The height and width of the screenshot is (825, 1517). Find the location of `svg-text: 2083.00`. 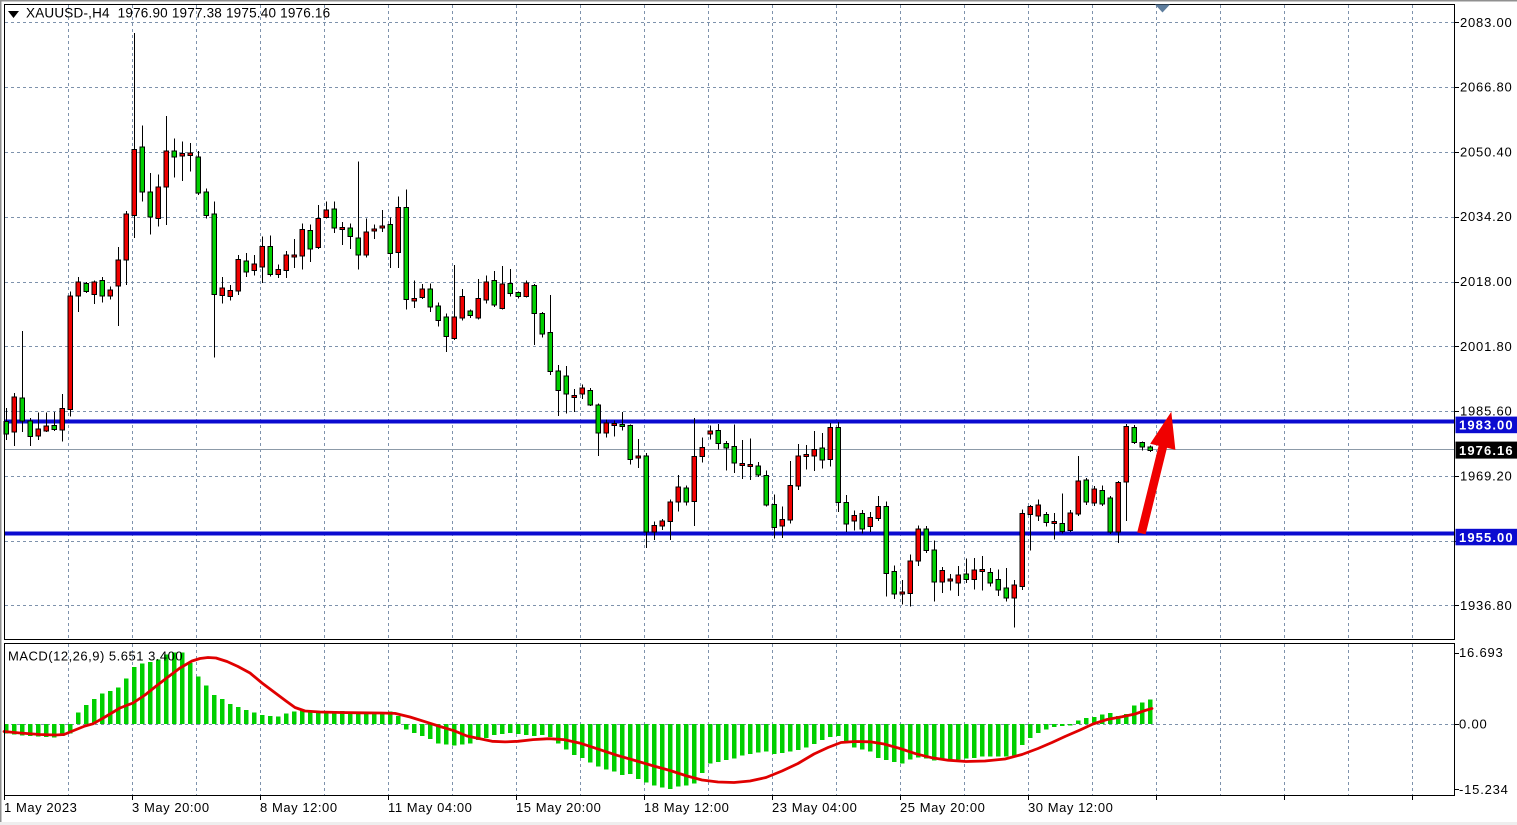

svg-text: 2083.00 is located at coordinates (1486, 22).